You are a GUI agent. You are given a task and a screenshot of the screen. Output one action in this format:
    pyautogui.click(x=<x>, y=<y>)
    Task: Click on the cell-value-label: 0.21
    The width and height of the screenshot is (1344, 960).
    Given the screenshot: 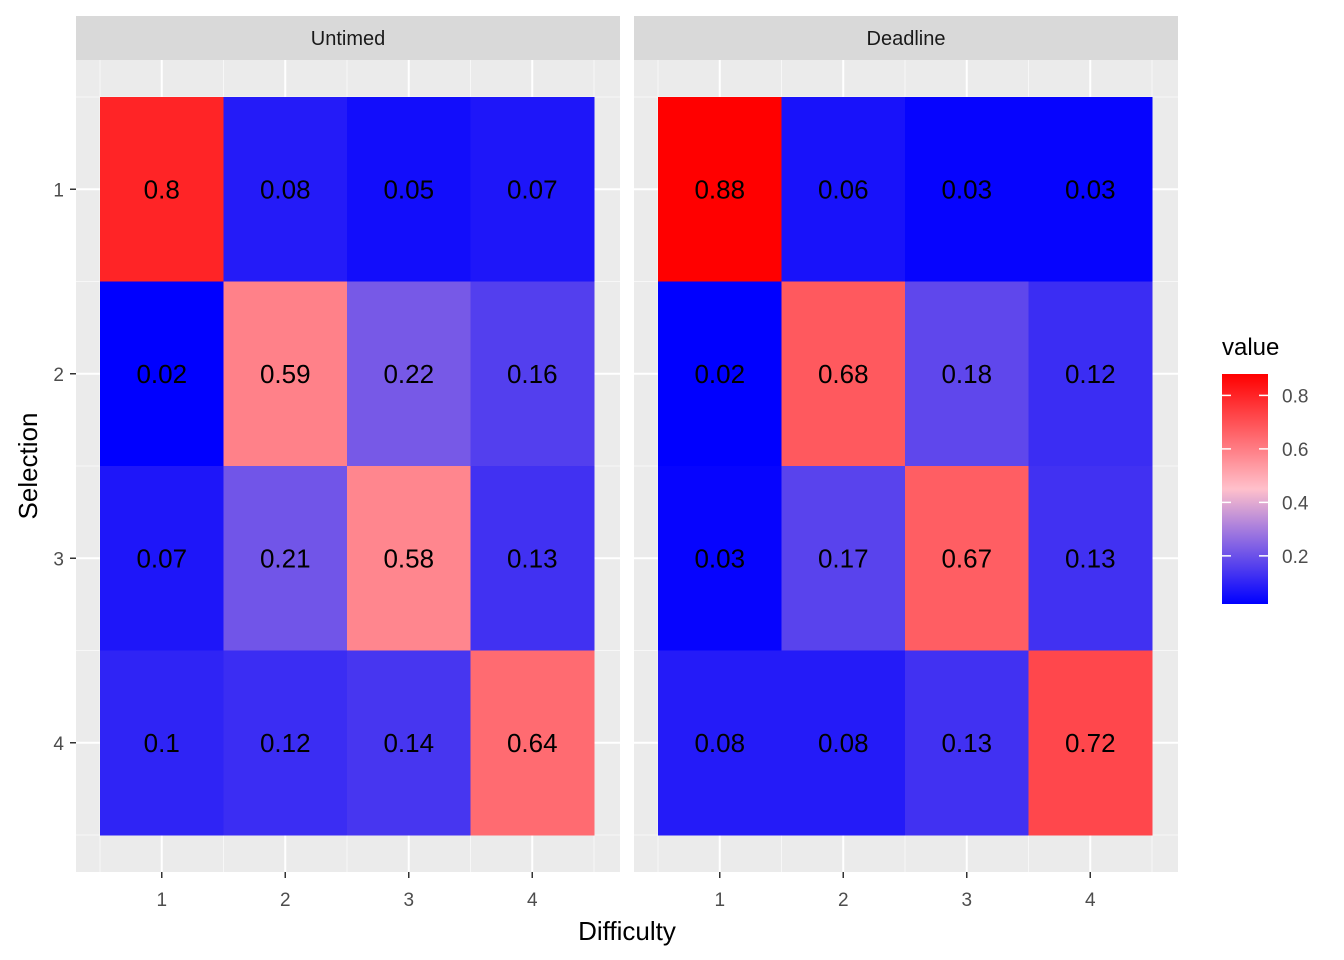 What is the action you would take?
    pyautogui.click(x=285, y=558)
    